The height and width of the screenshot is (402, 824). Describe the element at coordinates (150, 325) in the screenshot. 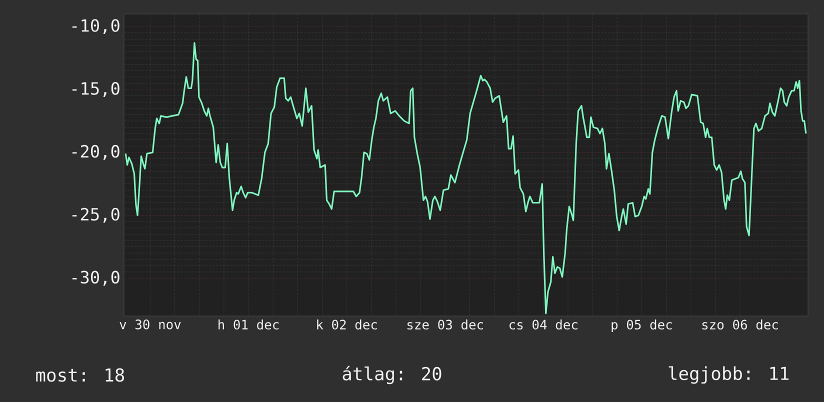

I see `x-tick-label: v 30 nov` at that location.